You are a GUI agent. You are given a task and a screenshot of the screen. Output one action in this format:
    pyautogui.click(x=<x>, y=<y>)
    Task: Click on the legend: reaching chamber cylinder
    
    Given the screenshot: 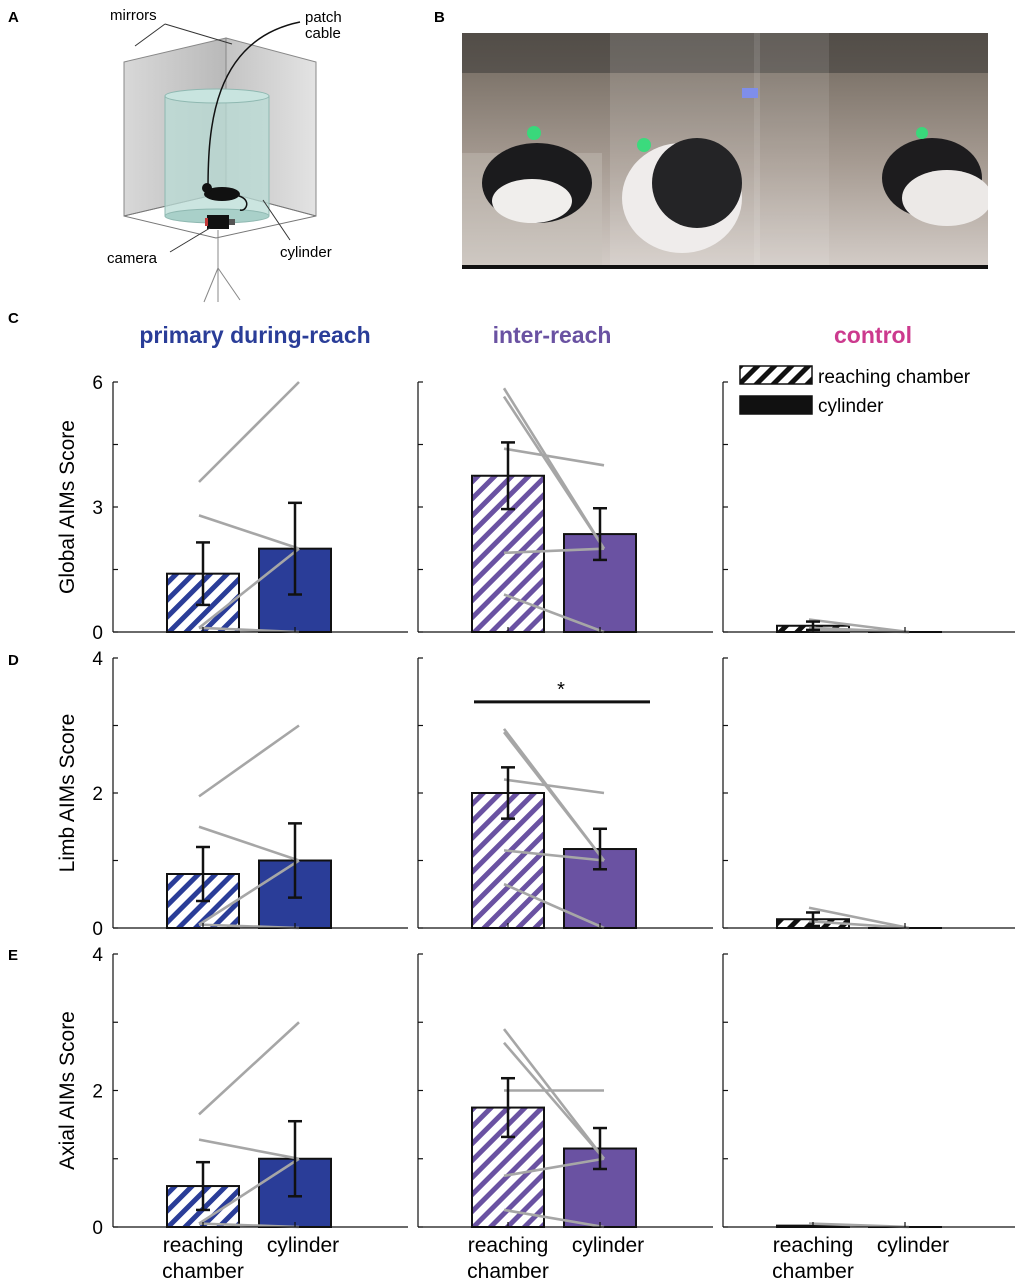 What is the action you would take?
    pyautogui.click(x=855, y=391)
    